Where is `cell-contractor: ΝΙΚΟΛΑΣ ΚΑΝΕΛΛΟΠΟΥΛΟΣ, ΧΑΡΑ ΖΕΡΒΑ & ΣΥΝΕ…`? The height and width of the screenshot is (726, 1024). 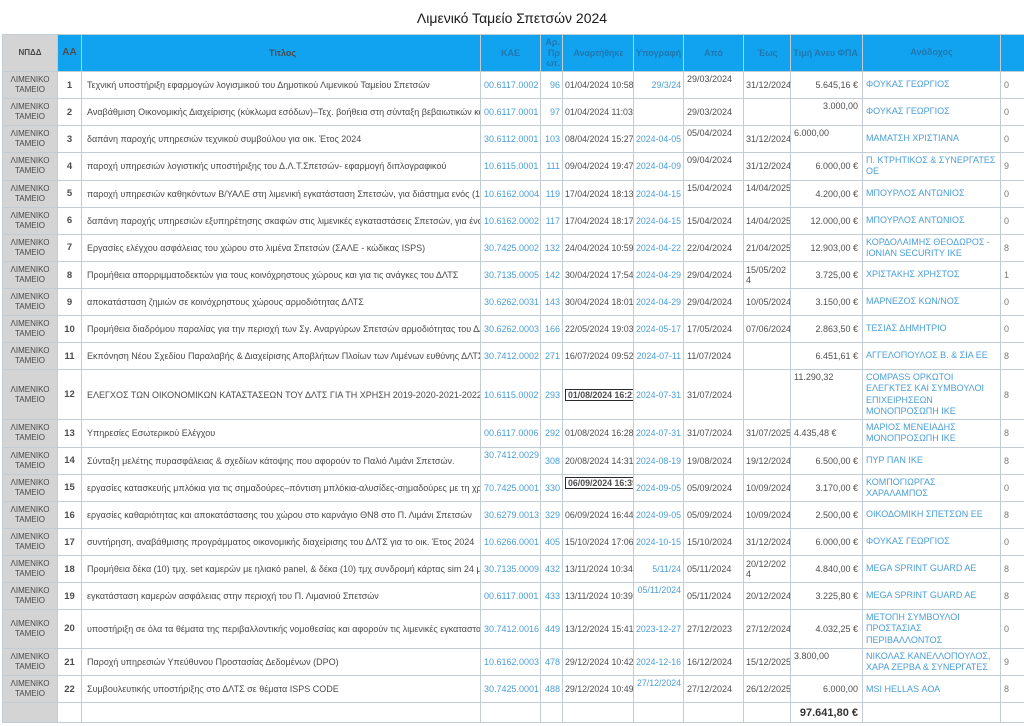
cell-contractor: ΝΙΚΟΛΑΣ ΚΑΝΕΛΛΟΠΟΥΛΟΣ, ΧΑΡΑ ΖΕΡΒΑ & ΣΥΝΕ… is located at coordinates (931, 662).